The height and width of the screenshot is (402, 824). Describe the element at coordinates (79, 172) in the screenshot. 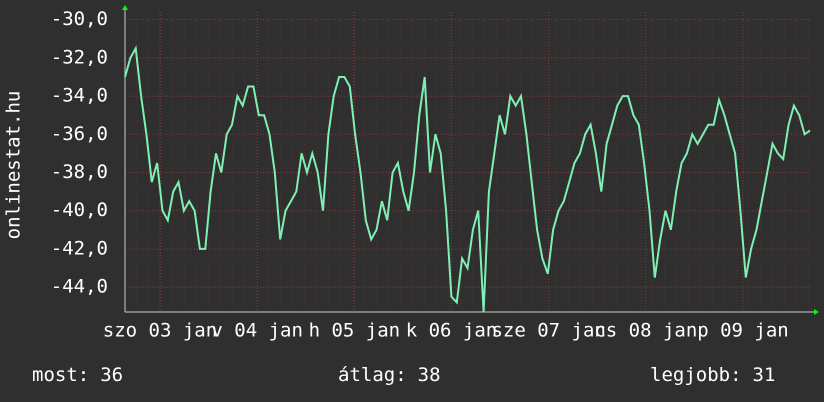

I see `y-tick-label: -38,0` at that location.